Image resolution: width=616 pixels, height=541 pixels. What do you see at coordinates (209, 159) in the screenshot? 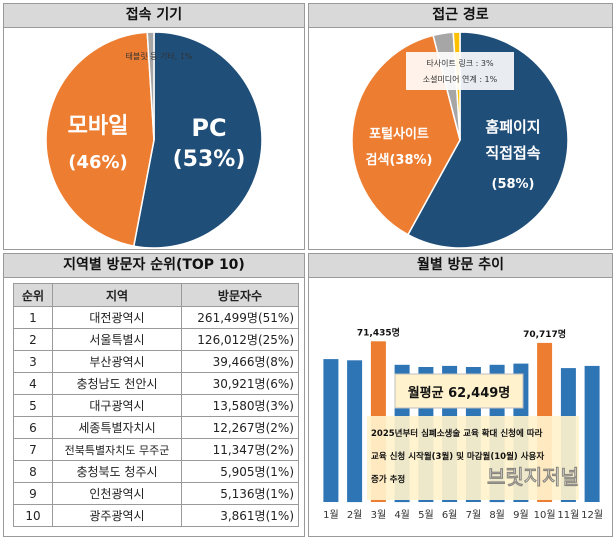
I see `pc-pct-label: (53%)` at bounding box center [209, 159].